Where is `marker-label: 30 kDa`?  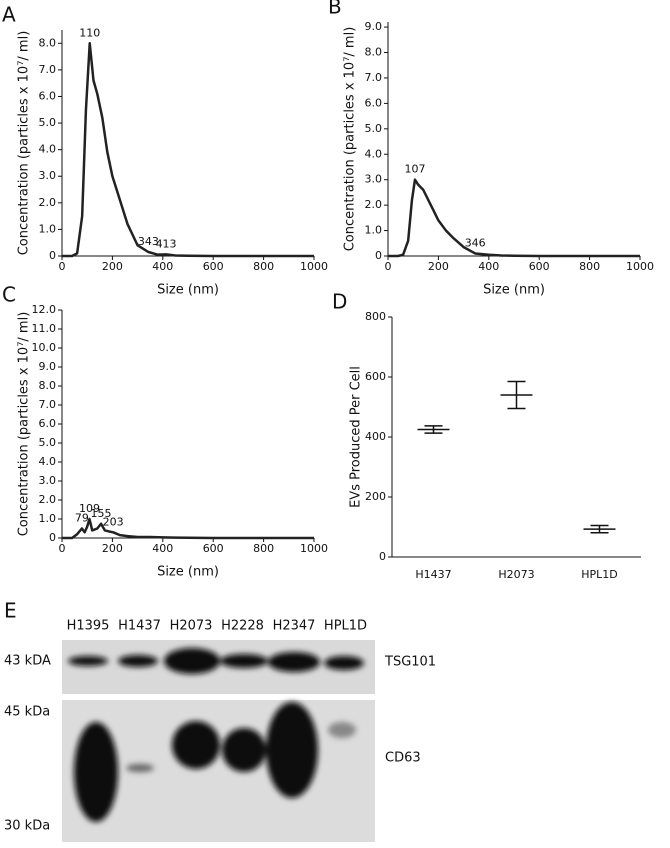
marker-label: 30 kDa is located at coordinates (27, 826).